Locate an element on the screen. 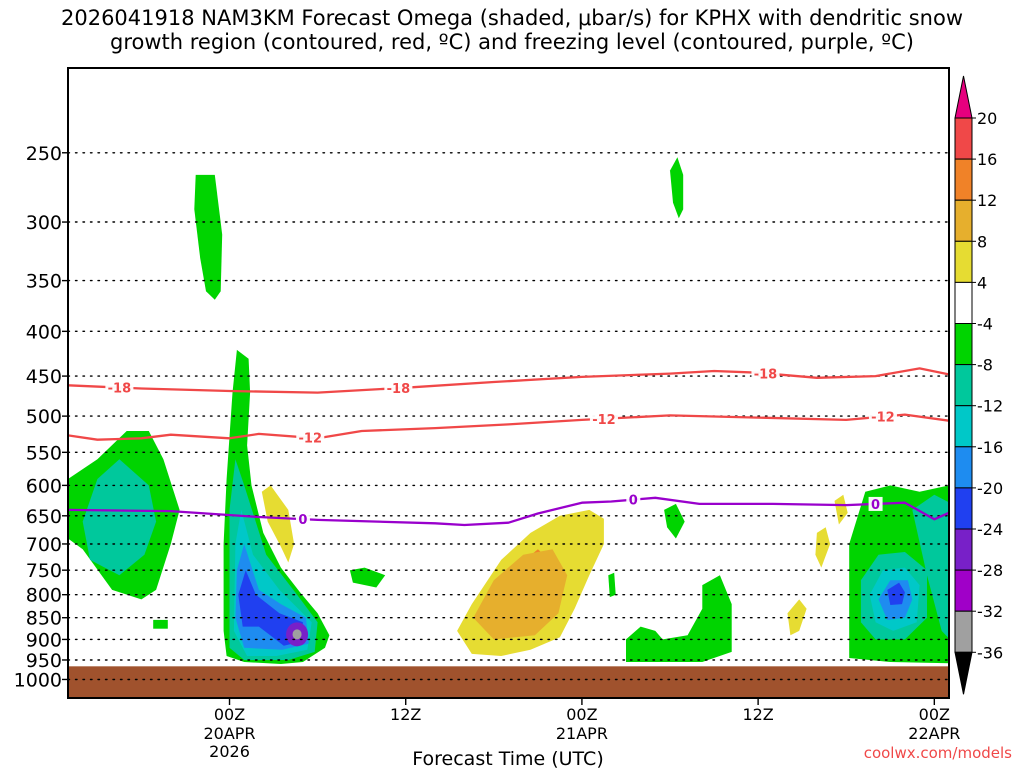 Image resolution: width=1024 pixels, height=768 pixels. contour-label-freezing-level-0: 0 is located at coordinates (302, 520).